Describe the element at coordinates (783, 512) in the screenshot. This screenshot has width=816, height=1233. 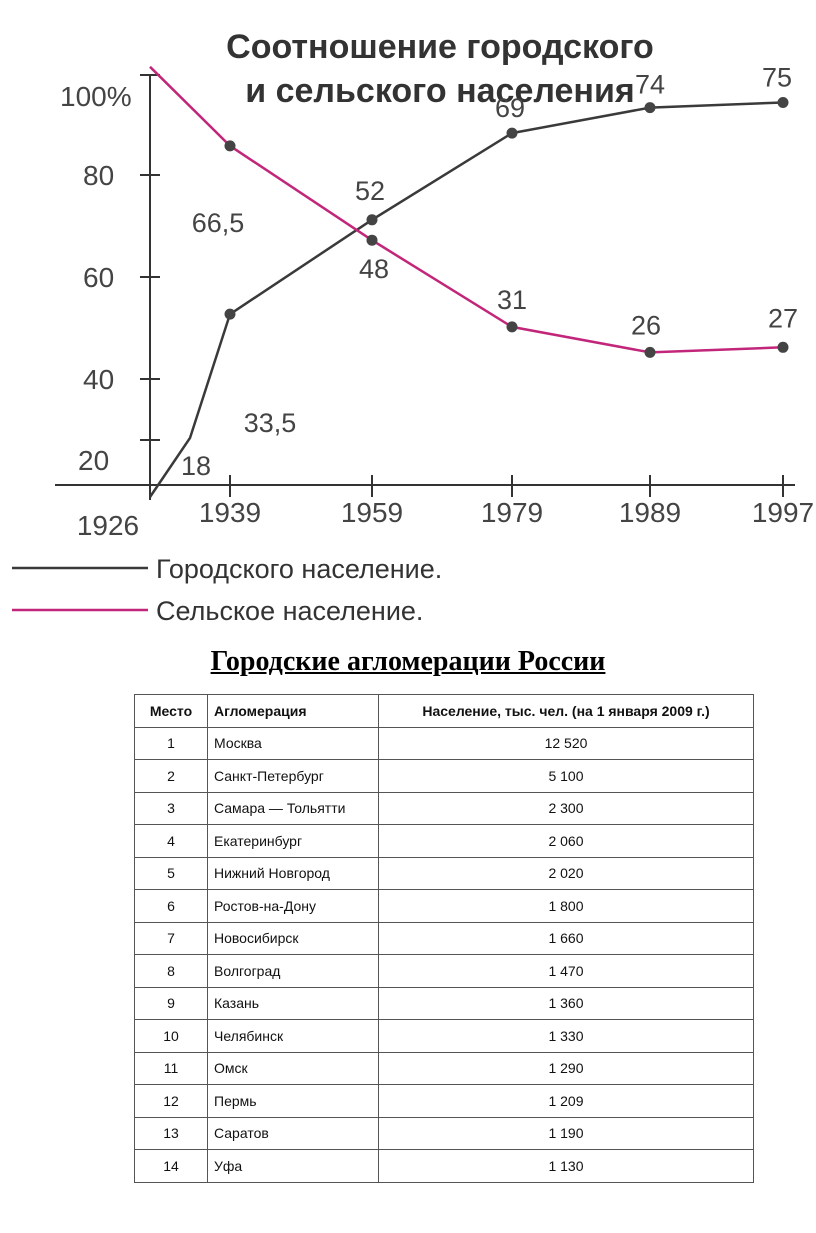
I see `x-tick-label: 1997` at that location.